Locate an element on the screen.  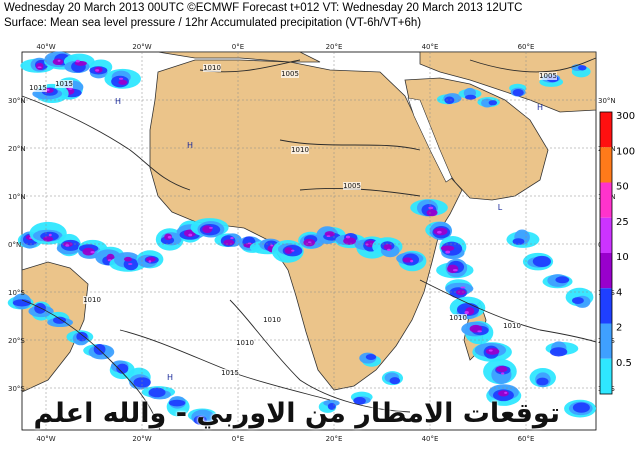
lat-tick-left-label: 20°N is located at coordinates (17, 149).